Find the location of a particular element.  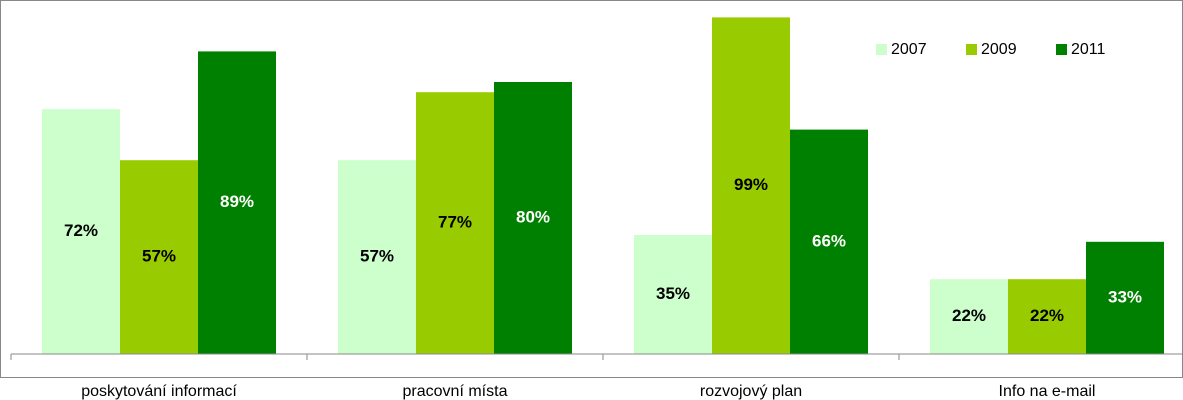

x-tick-label: Info na e-mail is located at coordinates (1047, 391).